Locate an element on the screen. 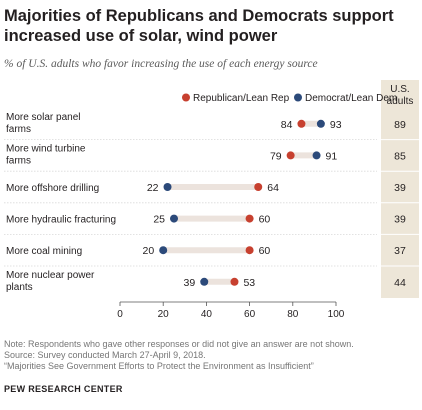 This screenshot has width=422, height=410. category-label: More nuclear power is located at coordinates (50, 275).